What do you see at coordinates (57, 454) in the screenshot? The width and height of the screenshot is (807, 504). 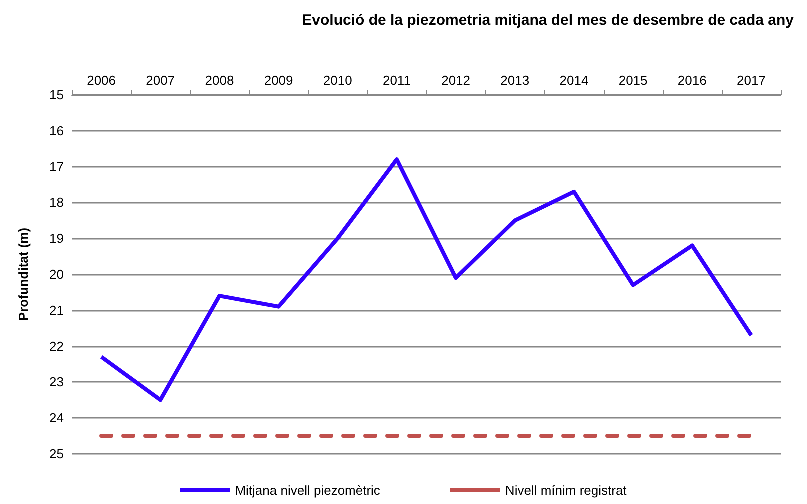 I see `y-tick-label: 25` at bounding box center [57, 454].